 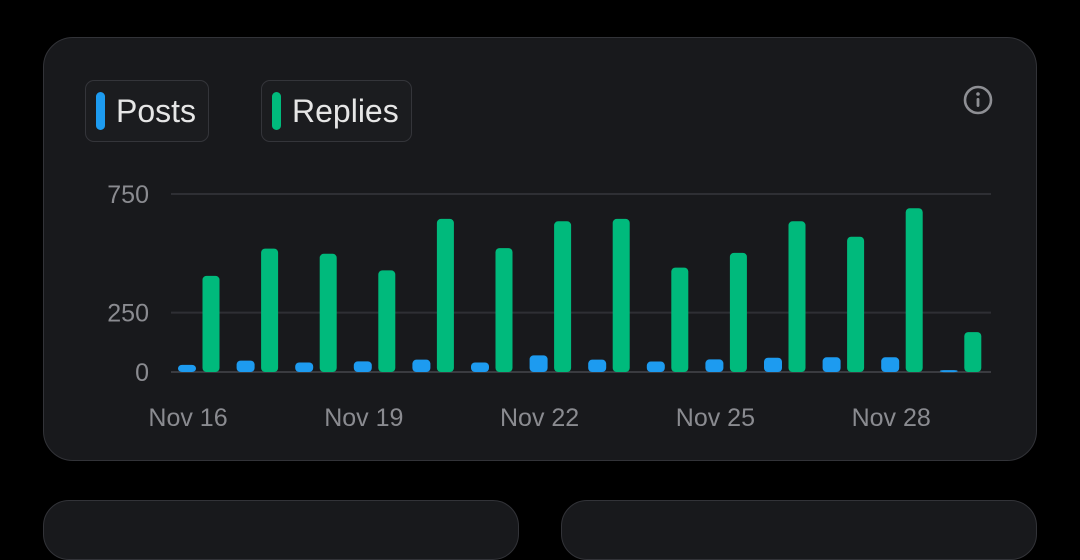 What do you see at coordinates (276, 111) in the screenshot?
I see `legend-replies-swatch` at bounding box center [276, 111].